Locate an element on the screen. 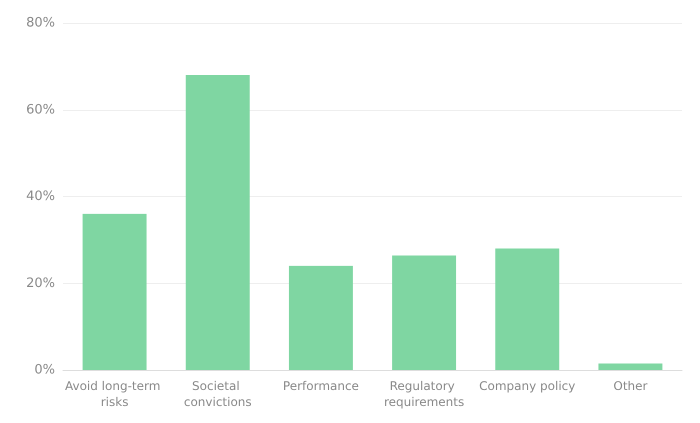 The width and height of the screenshot is (700, 423). y-tick-label: 20% is located at coordinates (40, 283).